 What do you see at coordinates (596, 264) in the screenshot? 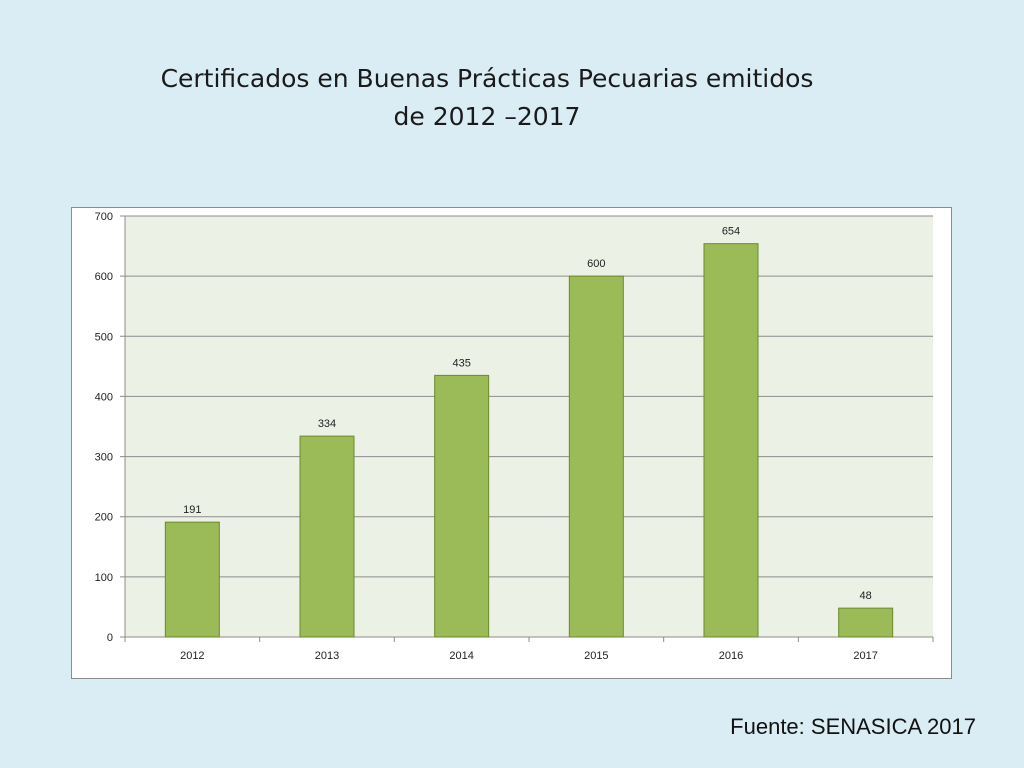
I see `data-label-2015: 600` at bounding box center [596, 264].